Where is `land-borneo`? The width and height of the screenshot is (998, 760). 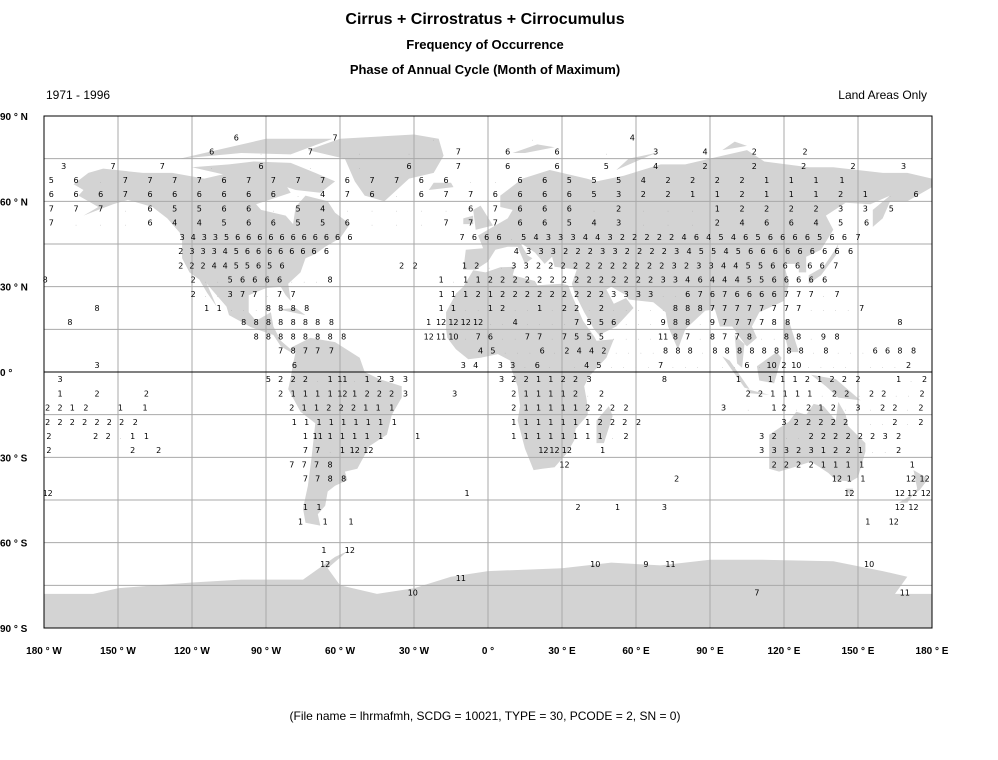
land-borneo is located at coordinates (769, 368).